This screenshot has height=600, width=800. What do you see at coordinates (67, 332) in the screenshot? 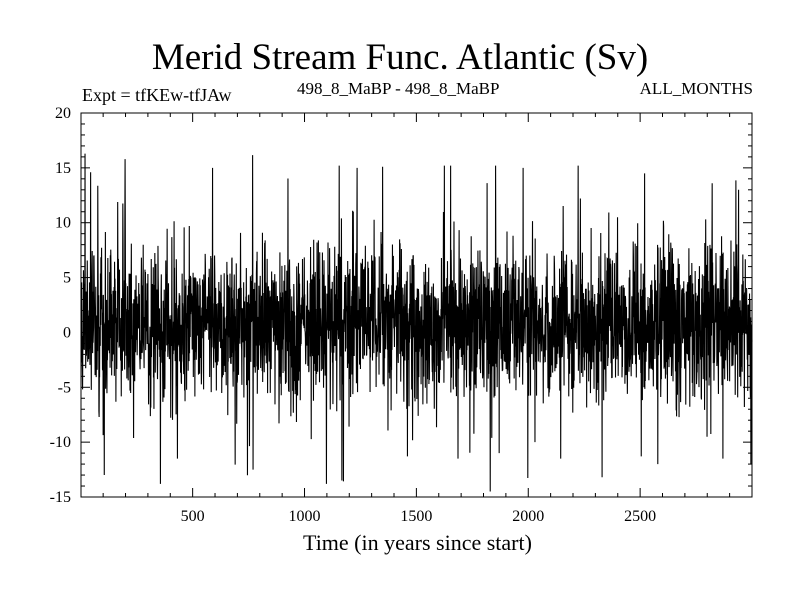
I see `y-tick-label: 0` at bounding box center [67, 332].